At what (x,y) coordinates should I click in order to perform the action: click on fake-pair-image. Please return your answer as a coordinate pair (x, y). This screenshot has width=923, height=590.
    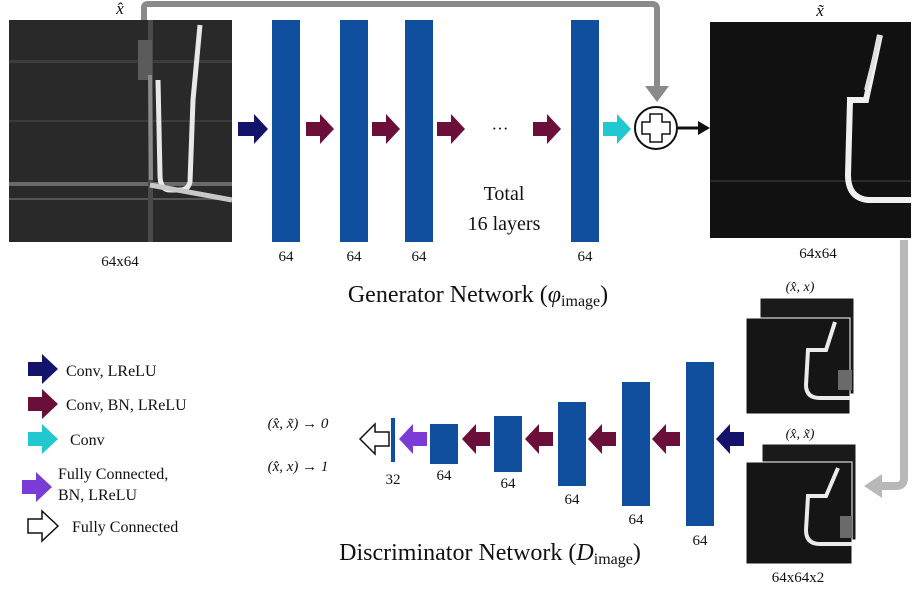
    Looking at the image, I should click on (801, 504).